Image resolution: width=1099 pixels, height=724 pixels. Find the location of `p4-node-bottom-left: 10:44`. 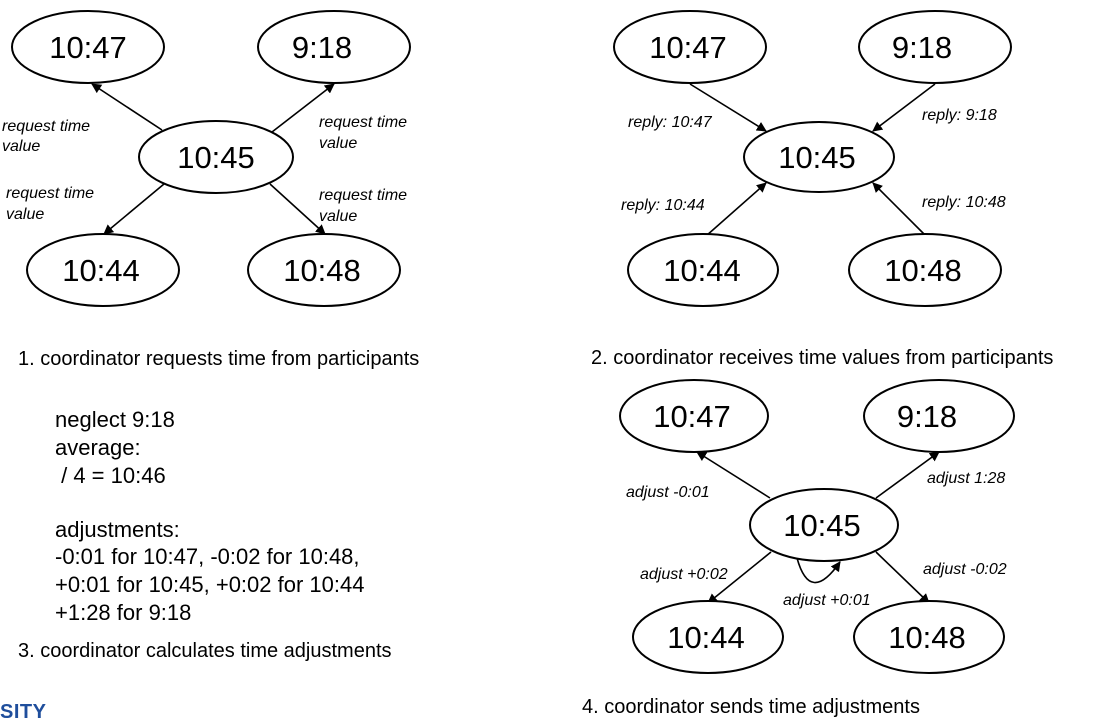

p4-node-bottom-left: 10:44 is located at coordinates (708, 637).